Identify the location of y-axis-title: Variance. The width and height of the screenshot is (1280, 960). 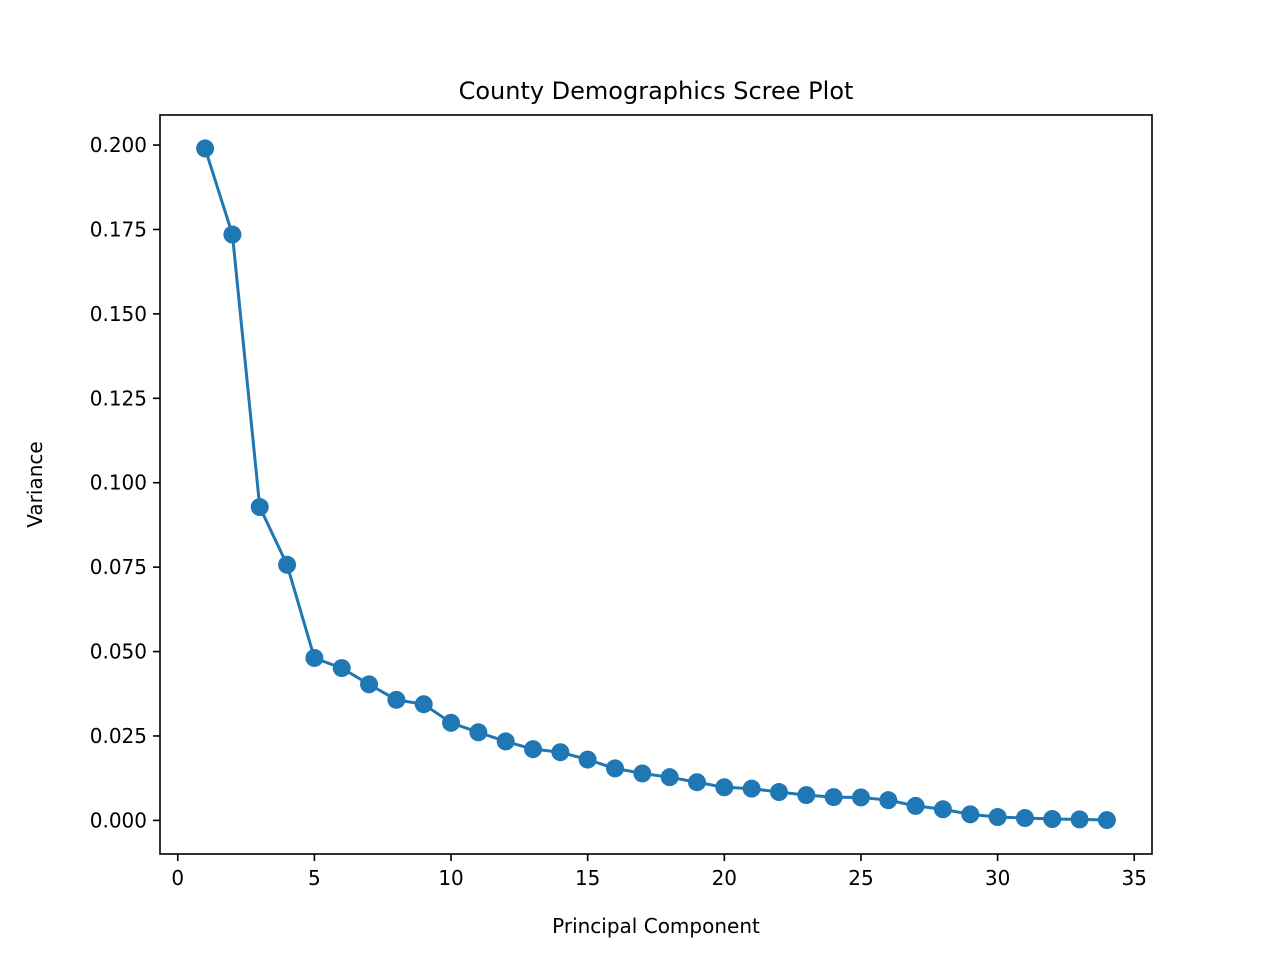
(35, 484).